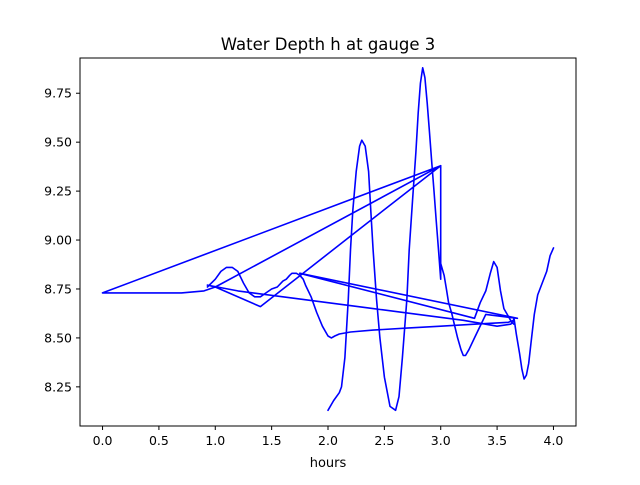  I want to click on y-tick-label: 9.00, so click(58, 240).